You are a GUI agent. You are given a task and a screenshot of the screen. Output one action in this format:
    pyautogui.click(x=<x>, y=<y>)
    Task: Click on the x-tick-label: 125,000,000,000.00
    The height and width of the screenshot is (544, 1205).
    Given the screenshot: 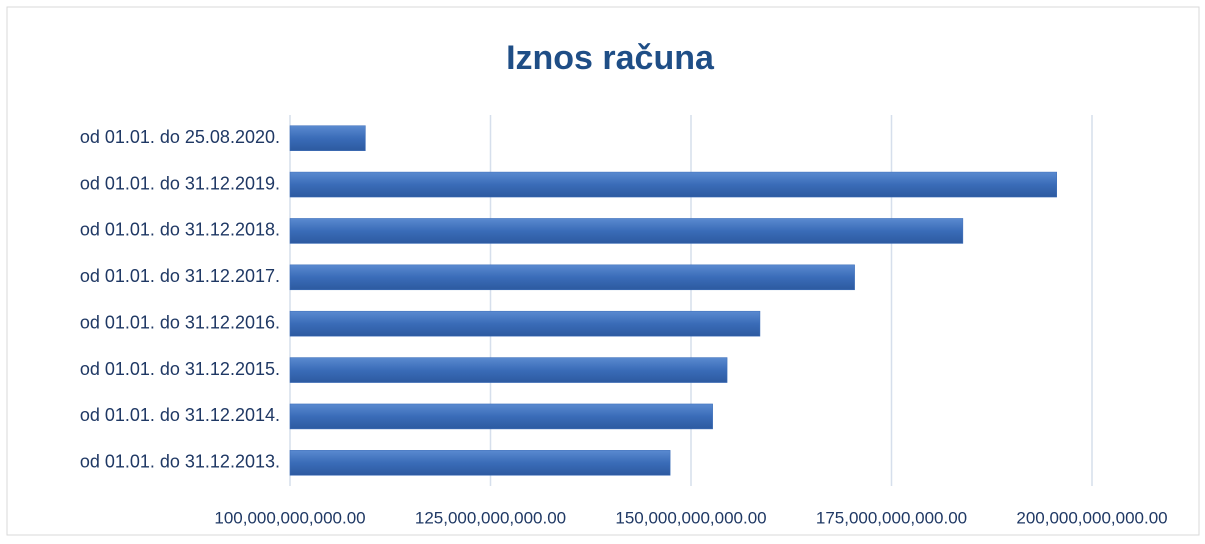 What is the action you would take?
    pyautogui.click(x=490, y=517)
    